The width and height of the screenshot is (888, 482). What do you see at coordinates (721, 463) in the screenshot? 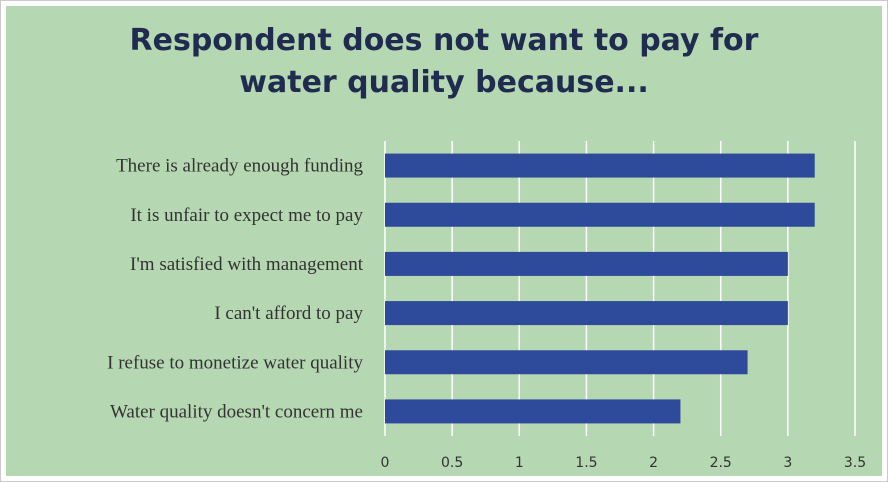
I see `x-tick-label: 2.5` at bounding box center [721, 463].